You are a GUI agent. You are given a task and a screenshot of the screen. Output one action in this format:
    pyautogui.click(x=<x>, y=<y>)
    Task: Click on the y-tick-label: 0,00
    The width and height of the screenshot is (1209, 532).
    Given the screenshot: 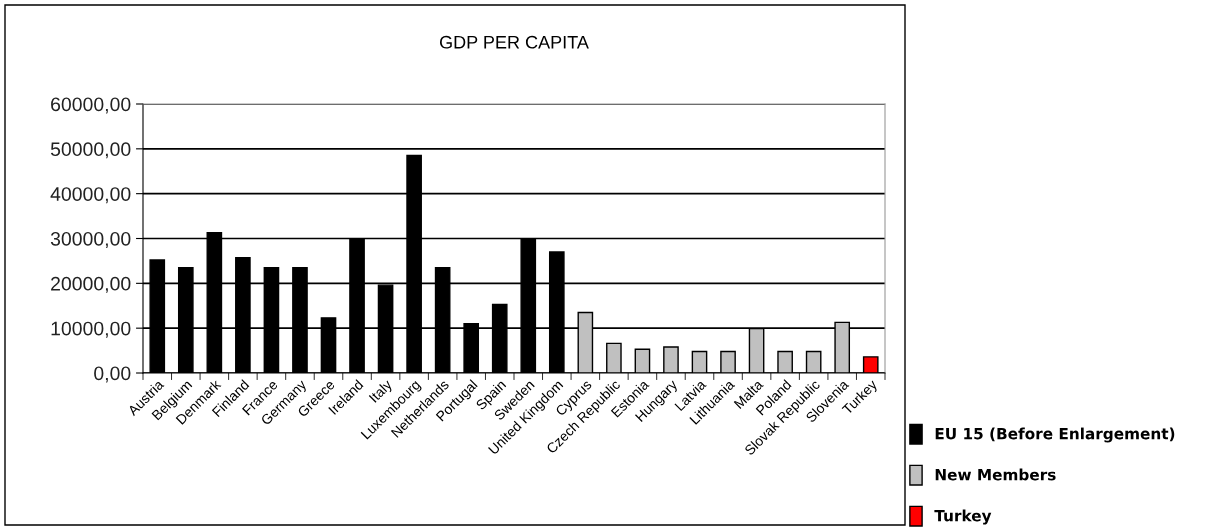 What is the action you would take?
    pyautogui.click(x=112, y=374)
    